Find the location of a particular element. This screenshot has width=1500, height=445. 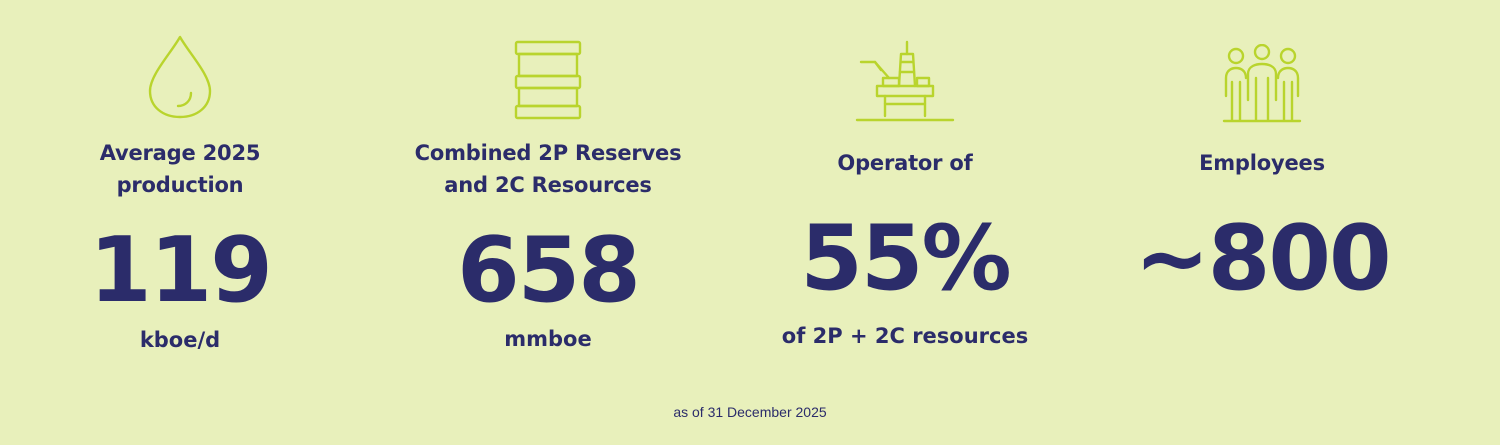

oil-platform-icon is located at coordinates (905, 82).